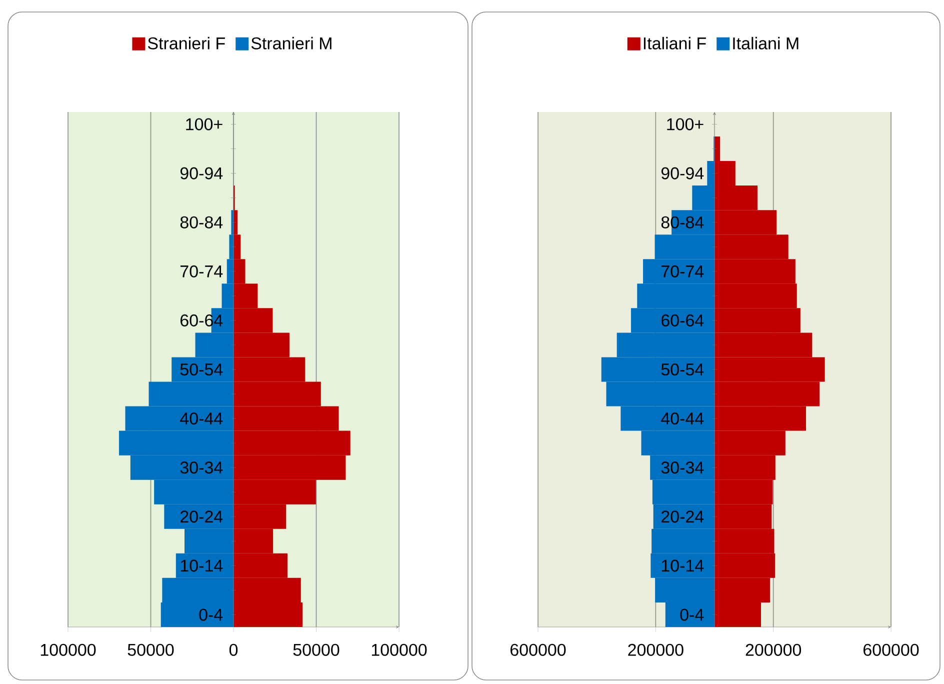  I want to click on x-tick-label: 0, so click(233, 650).